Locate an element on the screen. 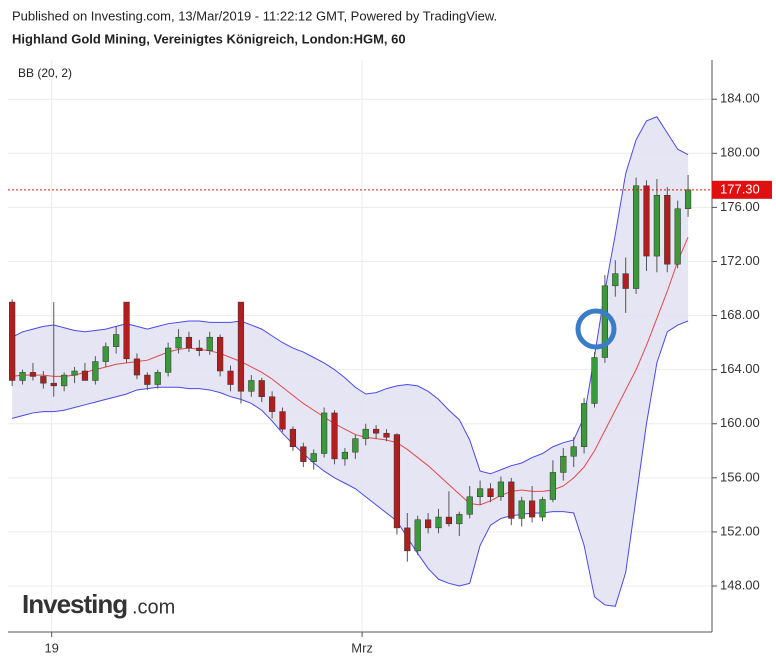 Image resolution: width=776 pixels, height=663 pixels. logo-suffix: .com is located at coordinates (153, 607).